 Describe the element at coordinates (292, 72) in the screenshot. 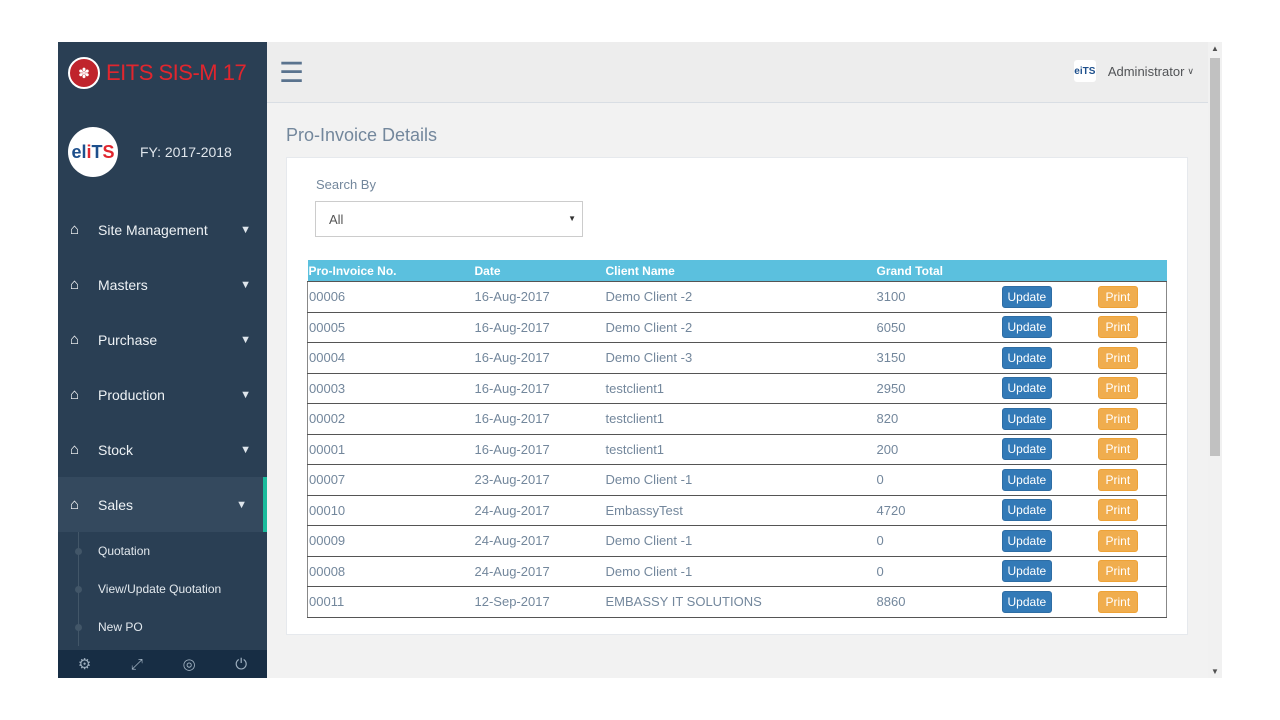

I see `menu-toggle-icon: ☰` at that location.